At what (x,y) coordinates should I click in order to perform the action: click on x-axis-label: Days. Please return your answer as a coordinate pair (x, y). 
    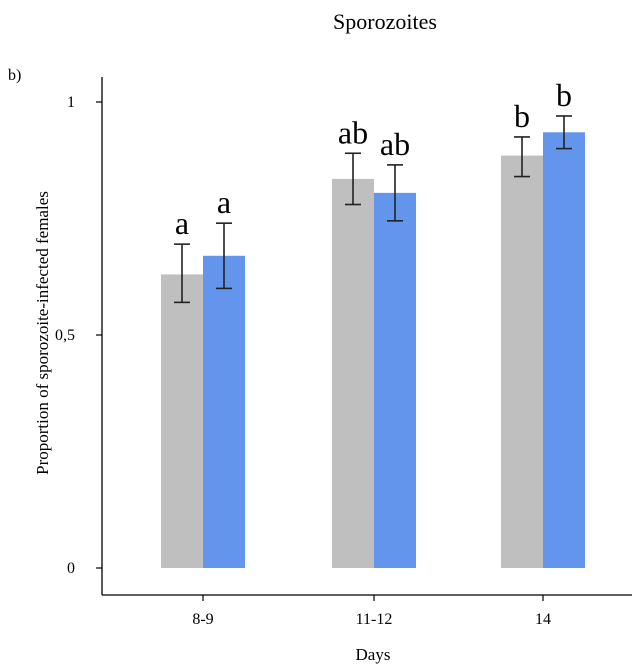
    Looking at the image, I should click on (373, 654).